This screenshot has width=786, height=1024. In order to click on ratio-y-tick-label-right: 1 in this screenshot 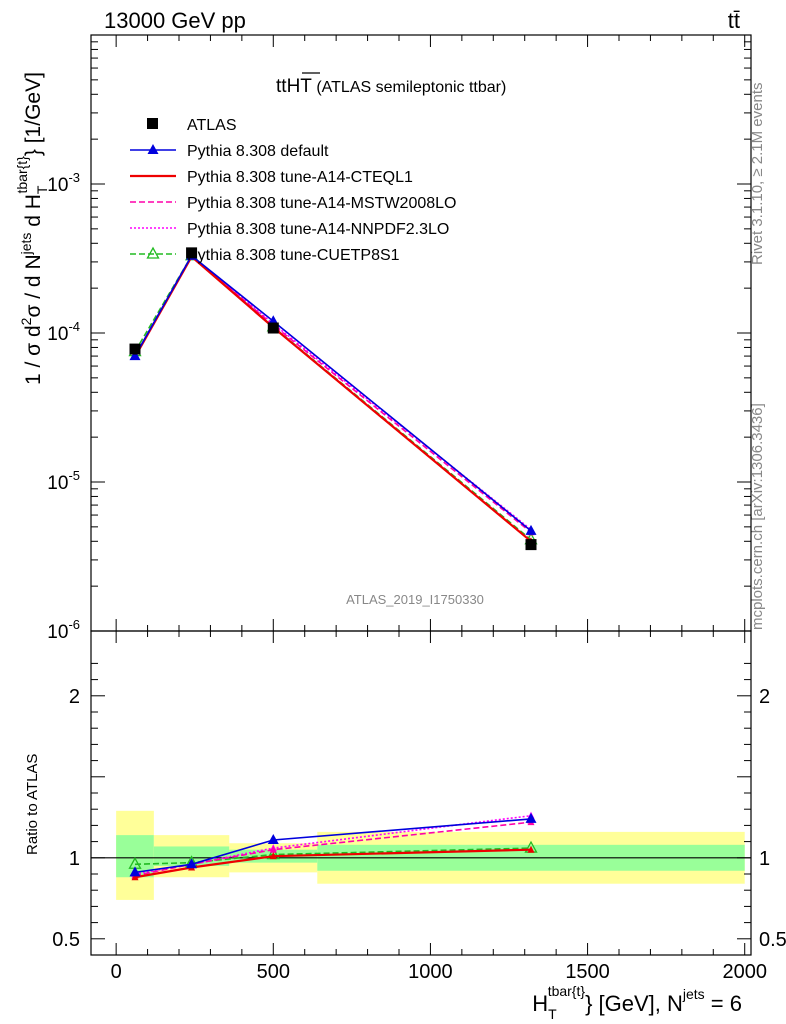, I will do `click(764, 859)`.